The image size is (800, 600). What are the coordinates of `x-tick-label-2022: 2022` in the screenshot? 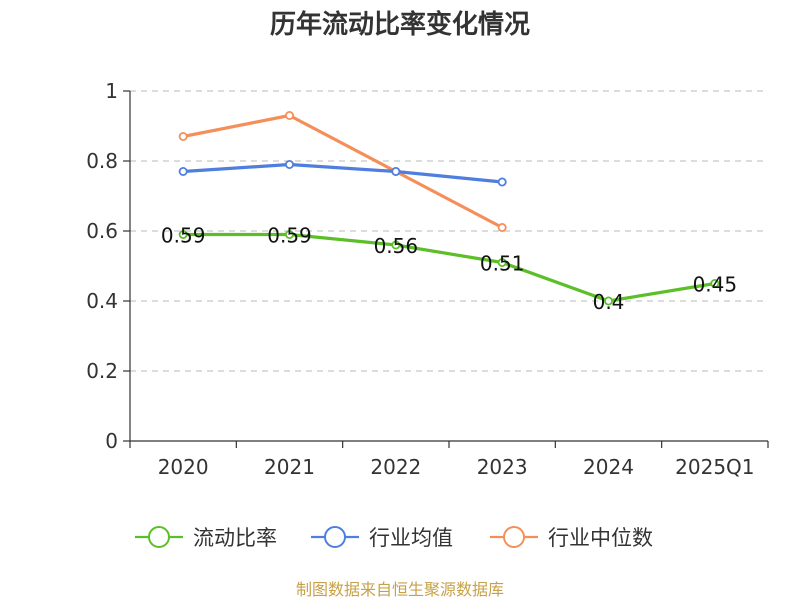 It's located at (395, 467).